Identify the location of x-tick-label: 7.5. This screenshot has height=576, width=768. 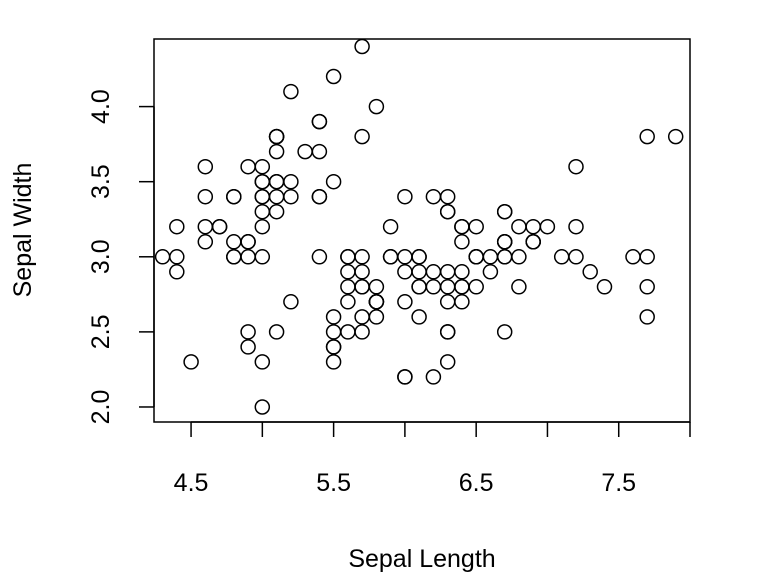
(618, 483).